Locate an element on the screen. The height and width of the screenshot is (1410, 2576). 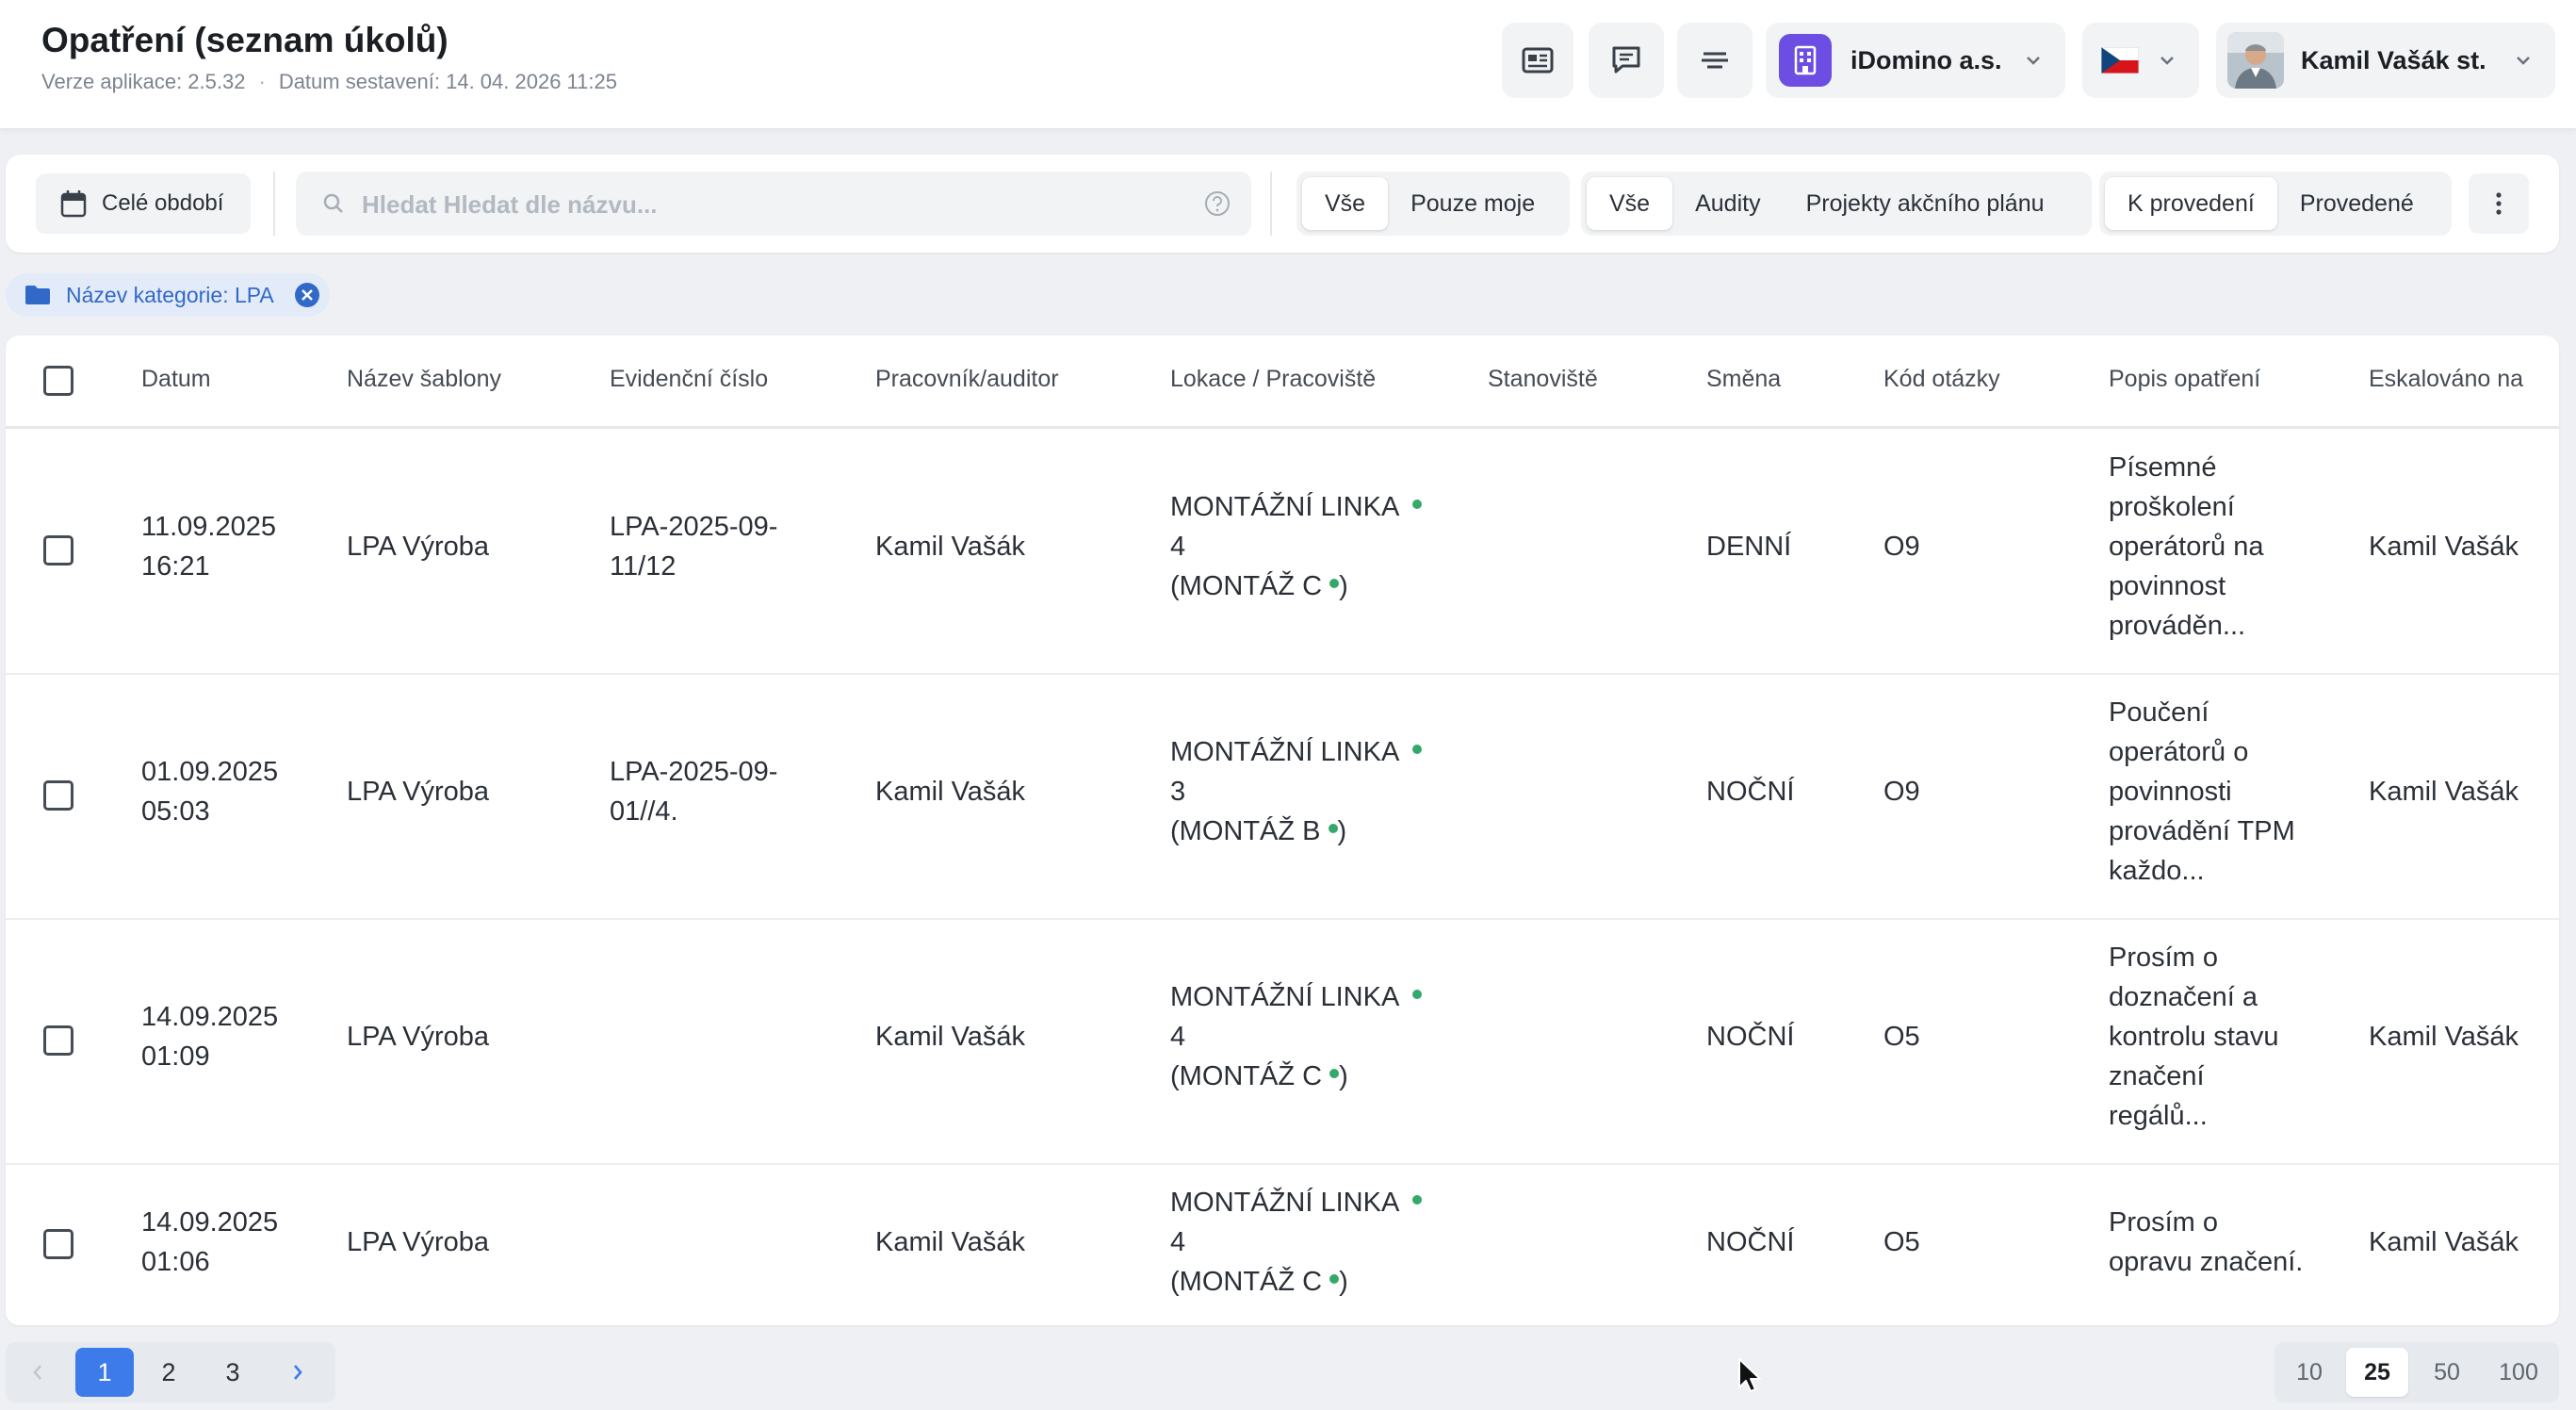
row-date: 01.09.2025 05:03 is located at coordinates (210, 792).